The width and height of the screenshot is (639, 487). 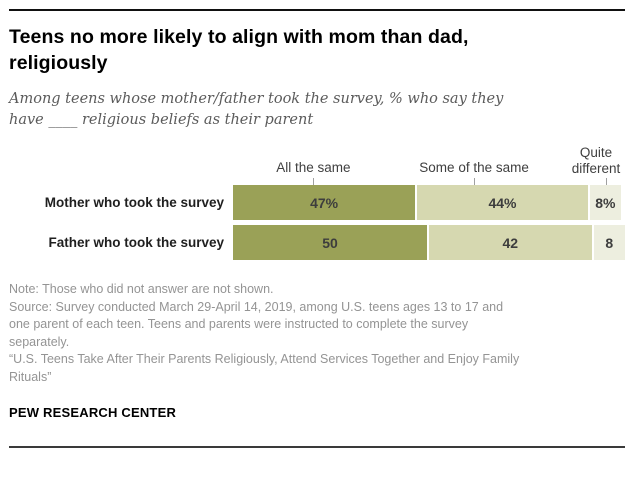 I want to click on legend-all-the-same: All the same, so click(x=313, y=167).